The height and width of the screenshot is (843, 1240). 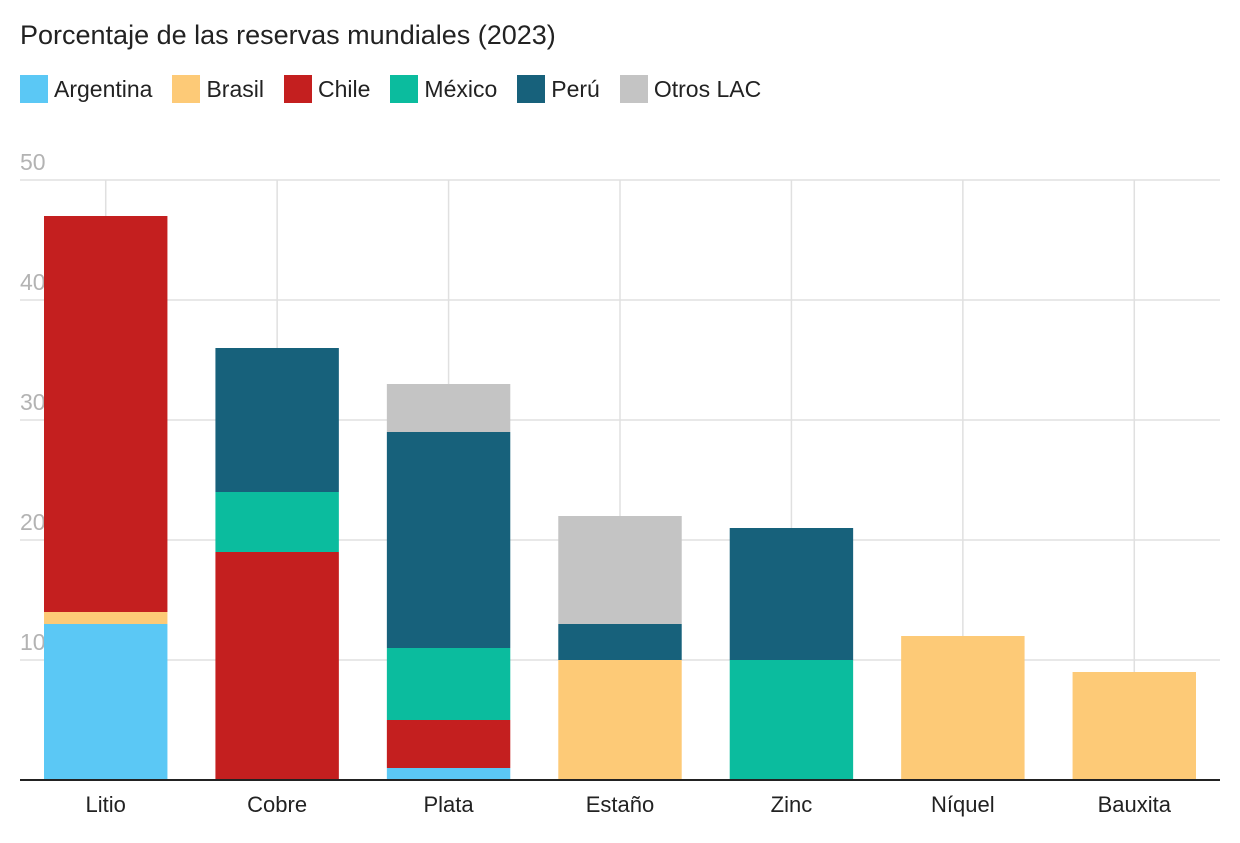 I want to click on legend-item-brasil: Brasil, so click(x=218, y=89).